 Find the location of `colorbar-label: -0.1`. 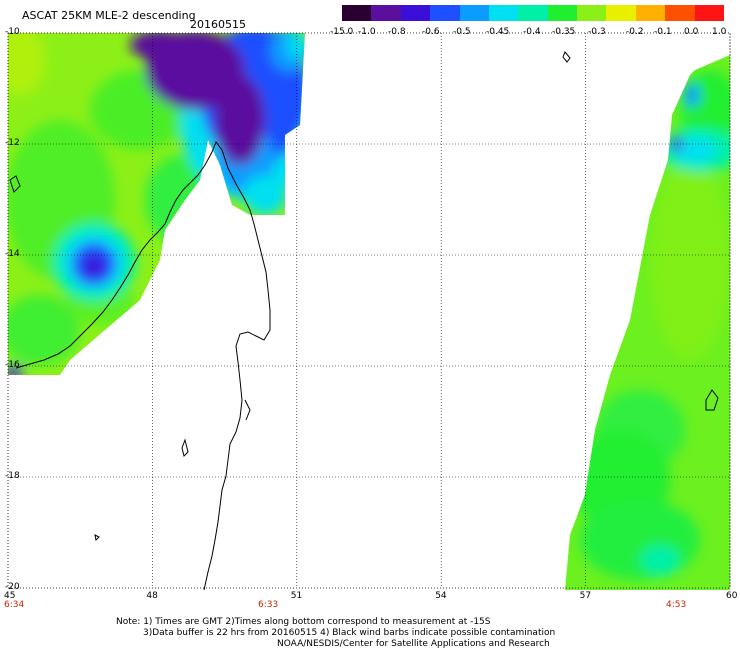

colorbar-label: -0.1 is located at coordinates (663, 32).